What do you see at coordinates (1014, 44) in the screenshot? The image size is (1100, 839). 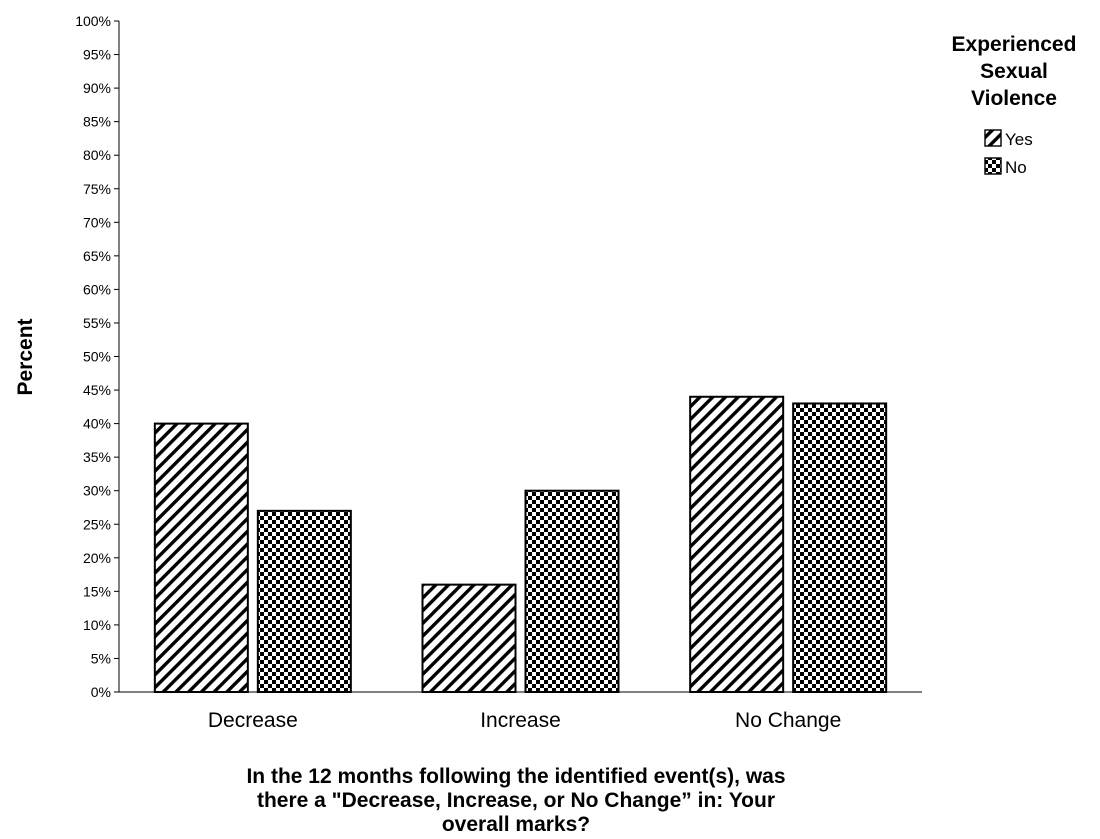 I see `legend-title-line-1: Experienced` at bounding box center [1014, 44].